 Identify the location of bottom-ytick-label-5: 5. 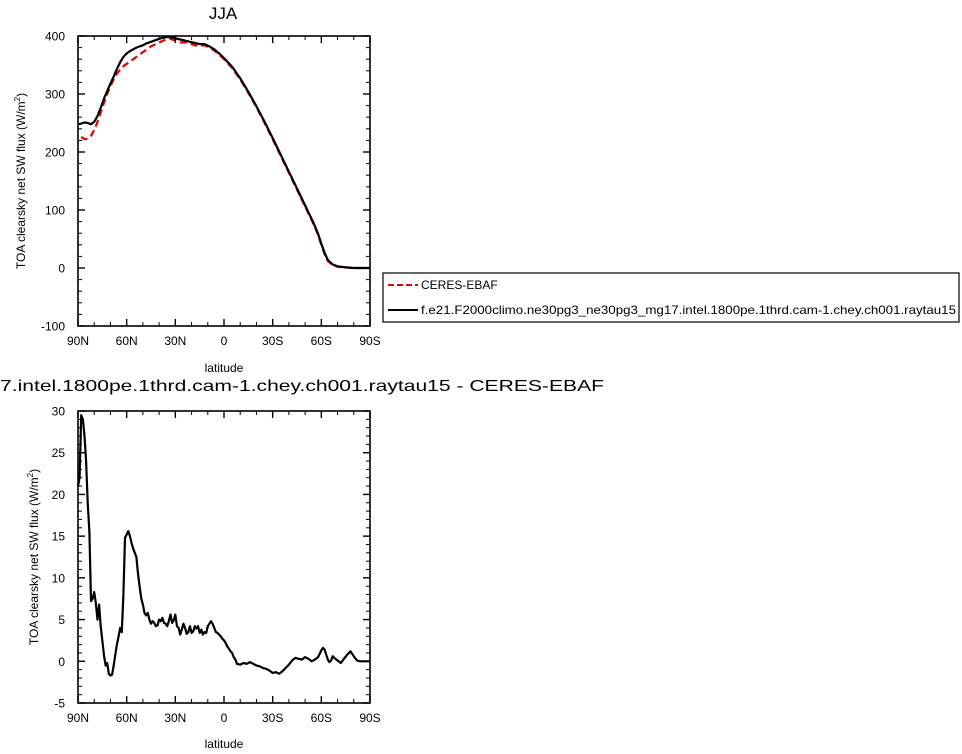
(61, 620).